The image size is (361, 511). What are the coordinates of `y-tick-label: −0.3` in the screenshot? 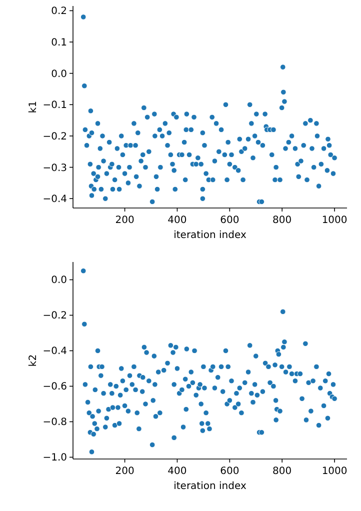 It's located at (54, 168).